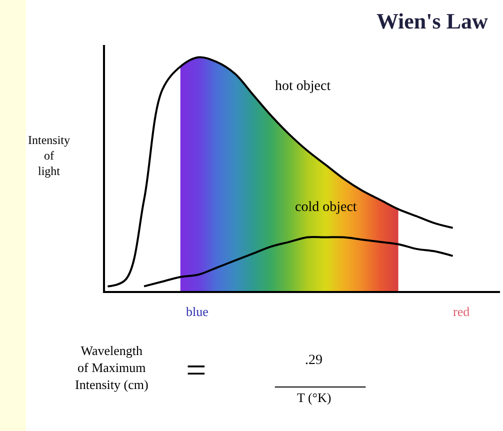  What do you see at coordinates (303, 86) in the screenshot?
I see `annotation: hot object` at bounding box center [303, 86].